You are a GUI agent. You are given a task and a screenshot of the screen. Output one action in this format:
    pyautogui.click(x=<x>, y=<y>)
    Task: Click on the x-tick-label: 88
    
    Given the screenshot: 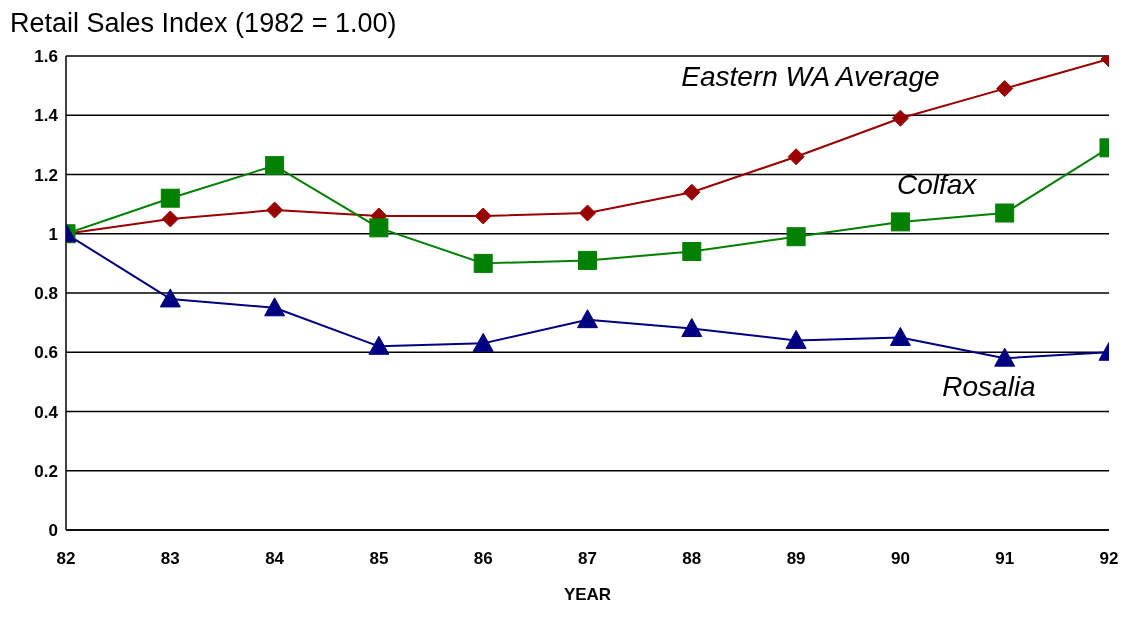 What is the action you would take?
    pyautogui.click(x=692, y=559)
    